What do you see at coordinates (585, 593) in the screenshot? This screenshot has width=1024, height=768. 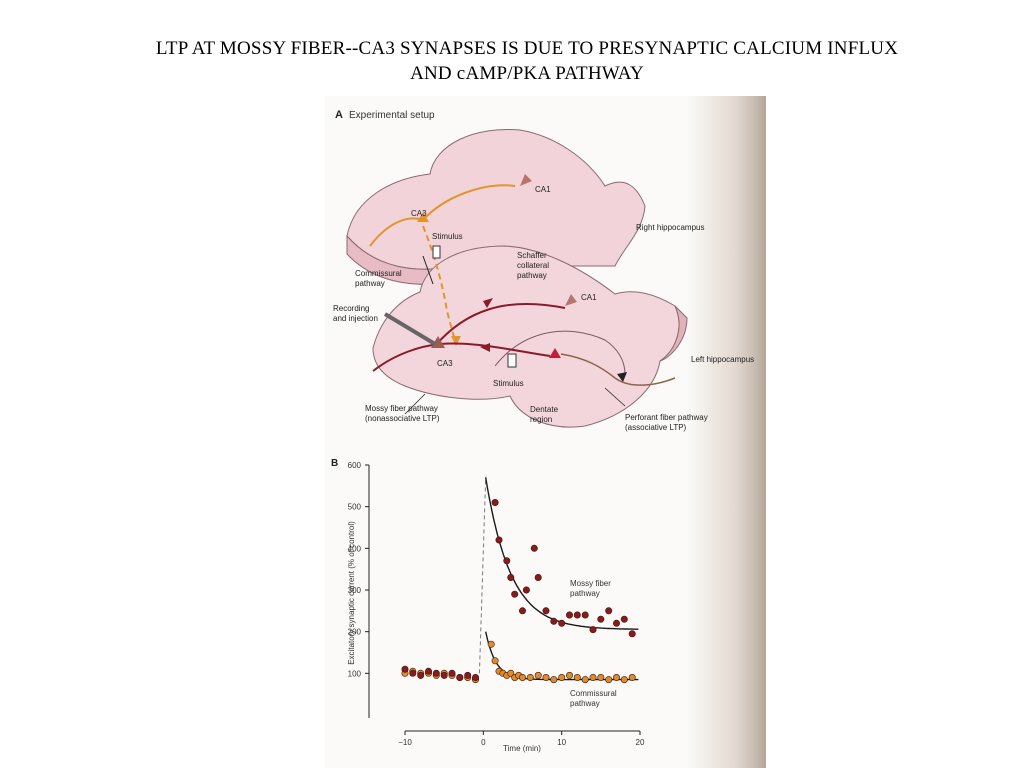 I see `series-label-mossy-2: pathway` at bounding box center [585, 593].